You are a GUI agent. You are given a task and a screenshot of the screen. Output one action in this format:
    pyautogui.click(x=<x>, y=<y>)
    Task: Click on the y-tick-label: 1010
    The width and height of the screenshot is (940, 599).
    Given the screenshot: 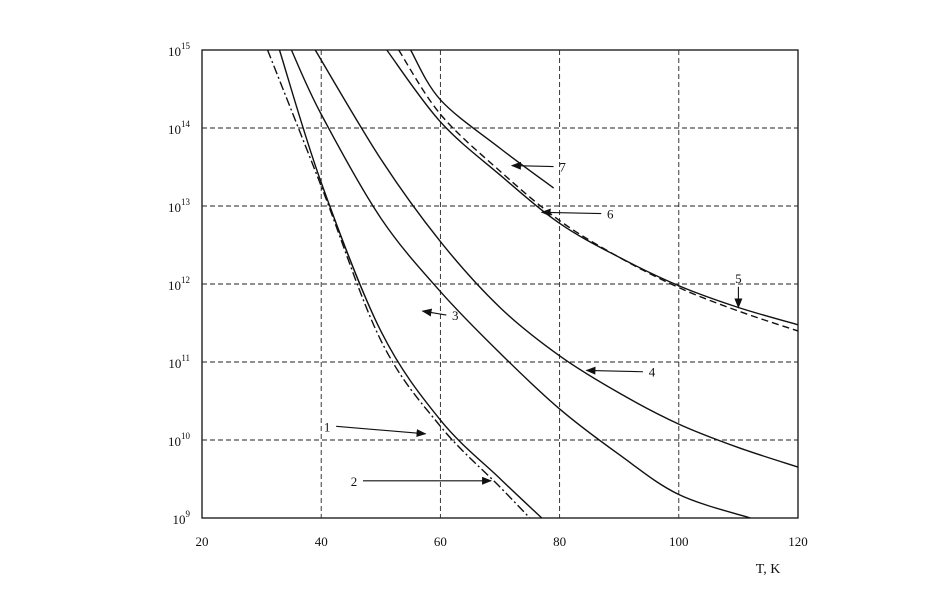 What is the action you would take?
    pyautogui.click(x=179, y=440)
    